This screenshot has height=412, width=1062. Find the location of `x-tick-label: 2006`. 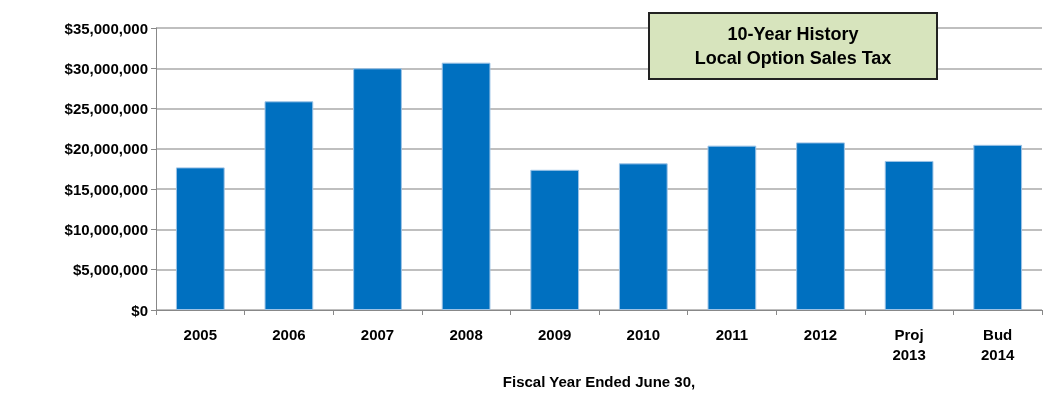

x-tick-label: 2006 is located at coordinates (289, 334).